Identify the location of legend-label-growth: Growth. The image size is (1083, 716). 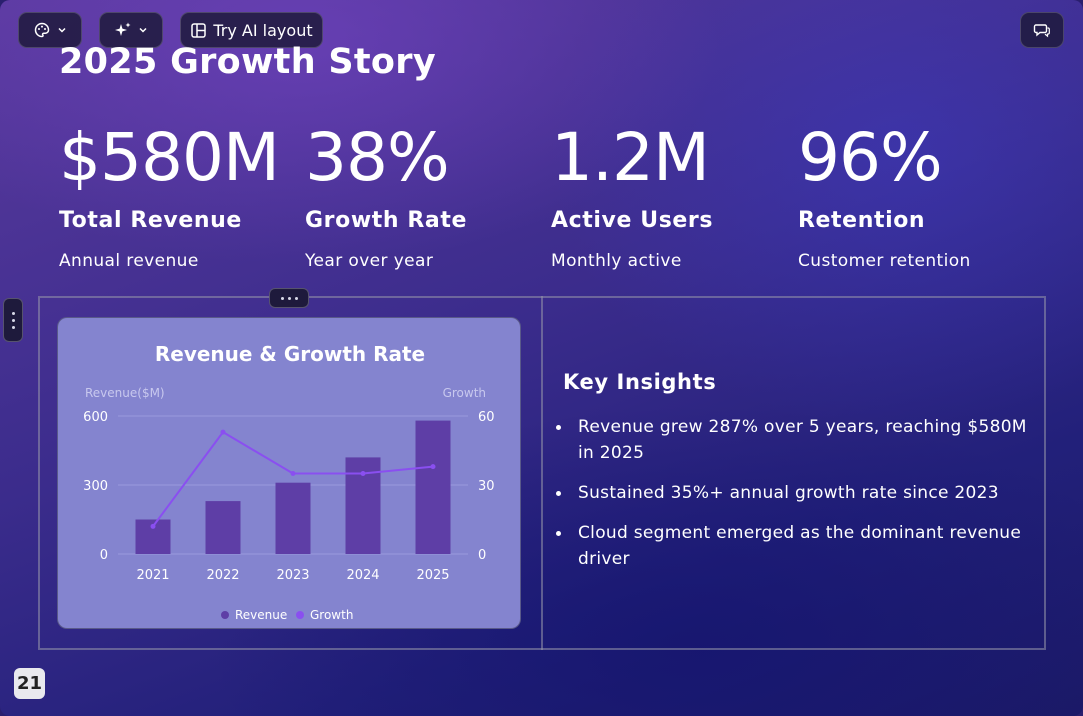
(331, 615).